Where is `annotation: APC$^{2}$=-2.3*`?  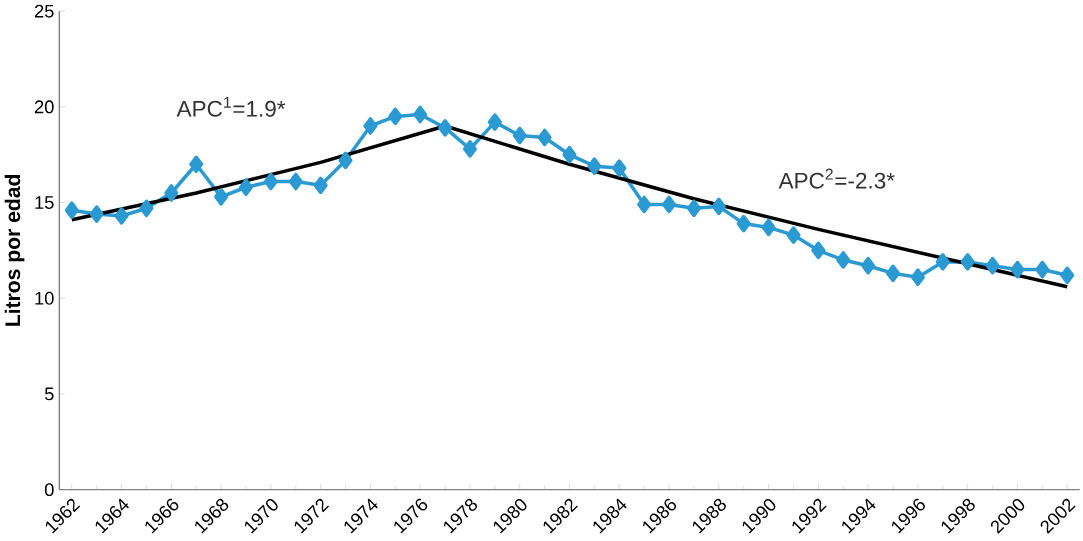
annotation: APC$^{2}$=-2.3* is located at coordinates (836, 178).